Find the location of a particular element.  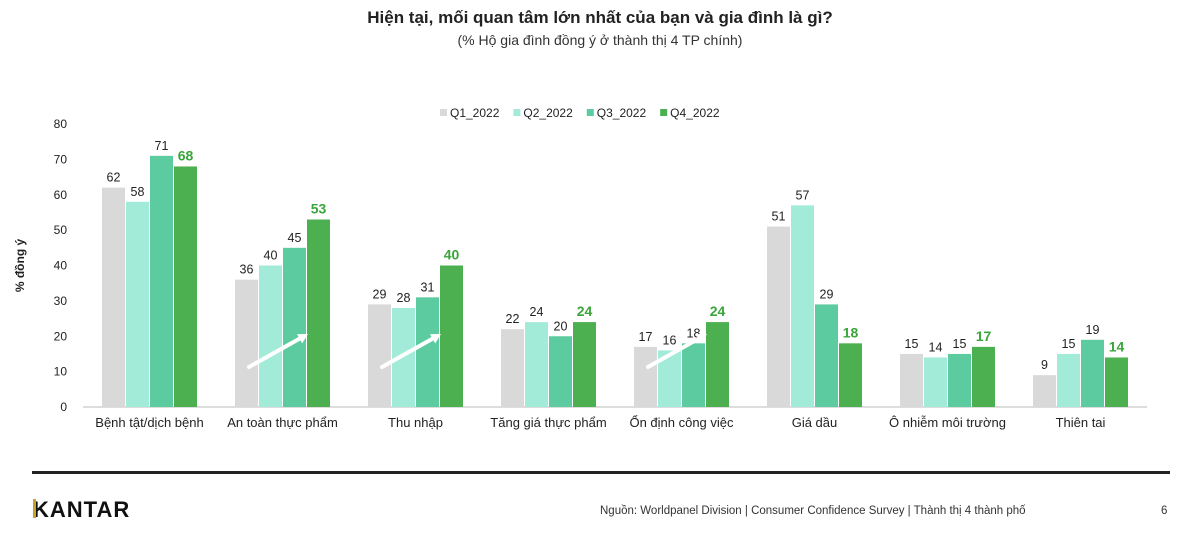

bar-an-toan-thuc-pham-q1-2022 is located at coordinates (246, 343).